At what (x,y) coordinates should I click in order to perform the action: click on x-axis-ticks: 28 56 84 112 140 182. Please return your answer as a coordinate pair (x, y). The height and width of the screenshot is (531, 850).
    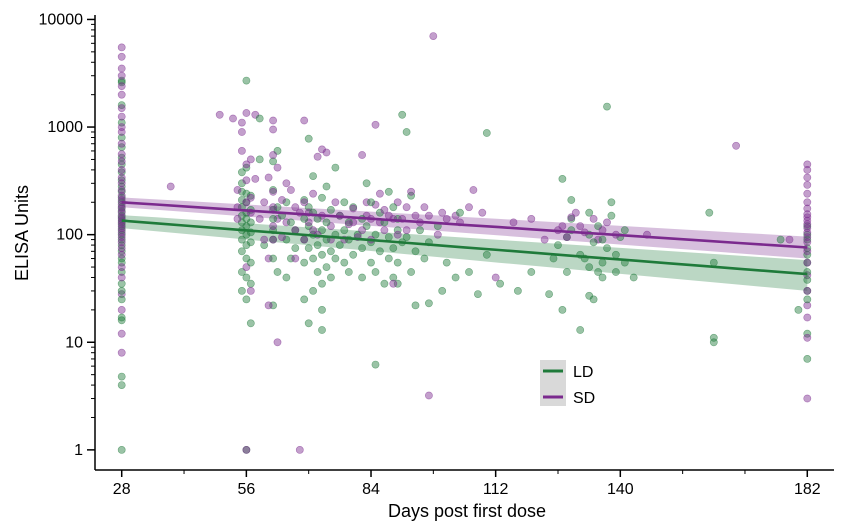
    Looking at the image, I should click on (467, 484).